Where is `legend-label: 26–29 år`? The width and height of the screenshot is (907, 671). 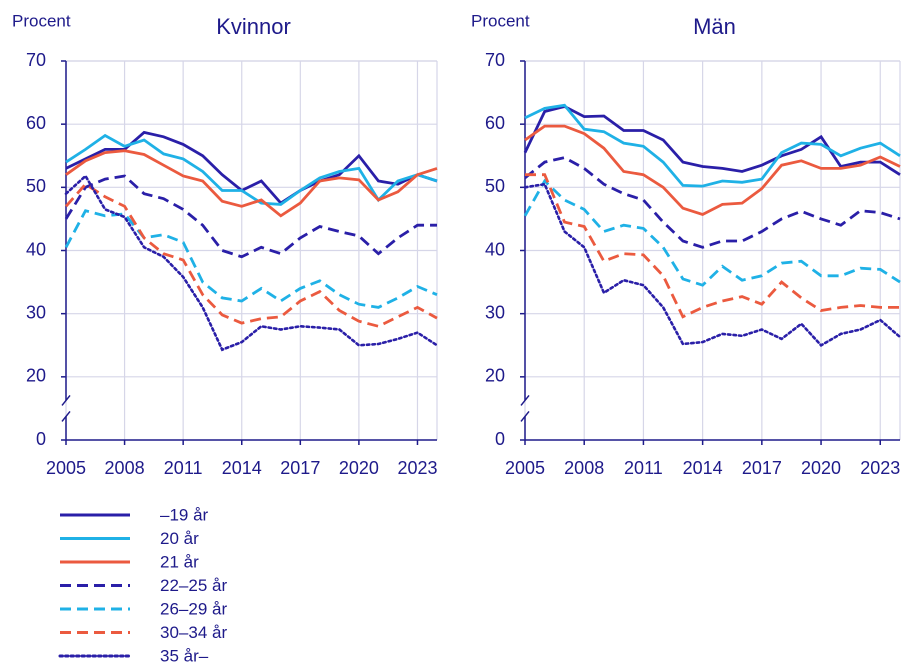 legend-label: 26–29 år is located at coordinates (193, 608).